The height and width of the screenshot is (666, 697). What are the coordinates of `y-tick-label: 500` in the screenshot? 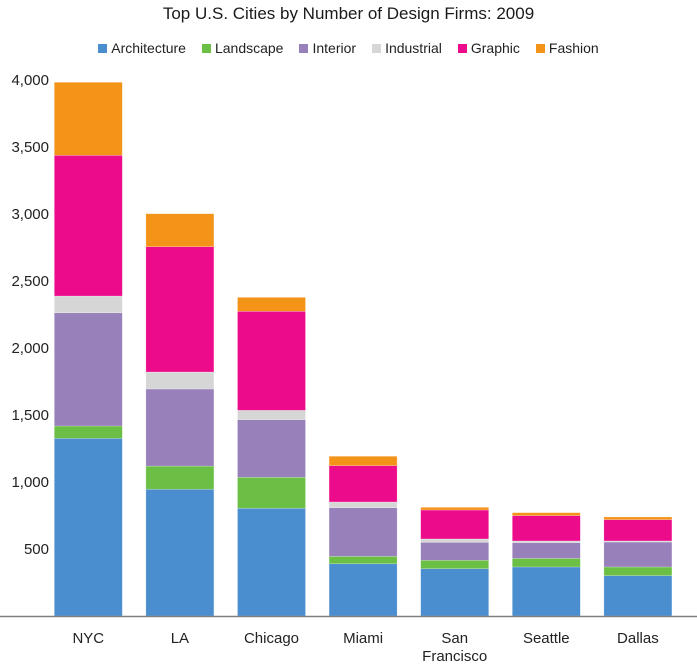 It's located at (36, 549).